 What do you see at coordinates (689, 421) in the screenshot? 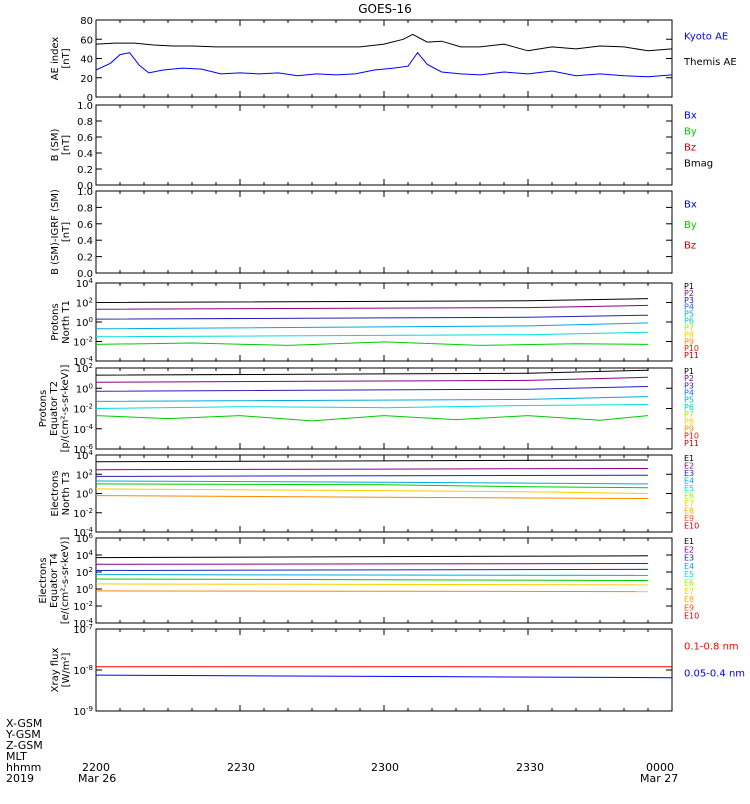
I see `legend-entry: P8` at bounding box center [689, 421].